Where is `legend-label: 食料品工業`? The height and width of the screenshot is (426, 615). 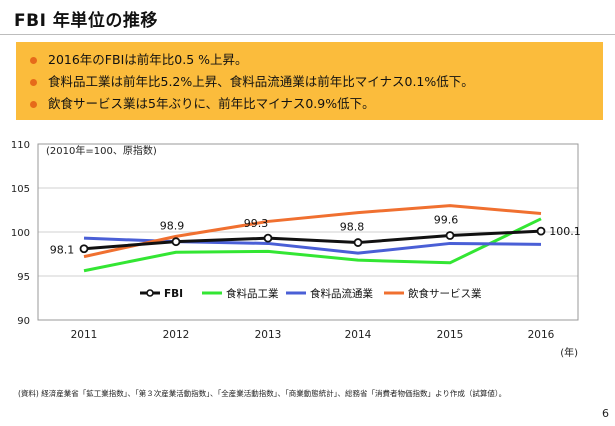 legend-label: 食料品工業 is located at coordinates (252, 293).